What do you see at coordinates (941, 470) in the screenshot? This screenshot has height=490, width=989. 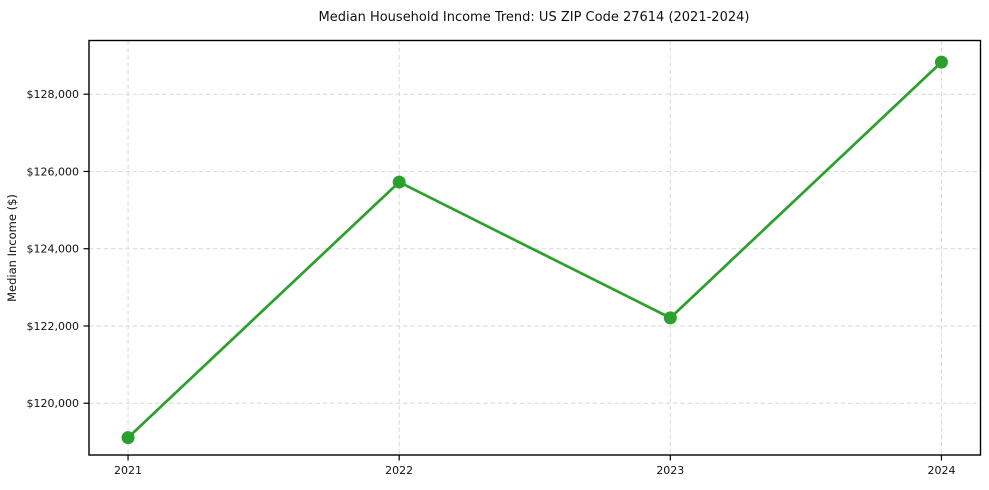 I see `x-tick-label: 2024` at bounding box center [941, 470].